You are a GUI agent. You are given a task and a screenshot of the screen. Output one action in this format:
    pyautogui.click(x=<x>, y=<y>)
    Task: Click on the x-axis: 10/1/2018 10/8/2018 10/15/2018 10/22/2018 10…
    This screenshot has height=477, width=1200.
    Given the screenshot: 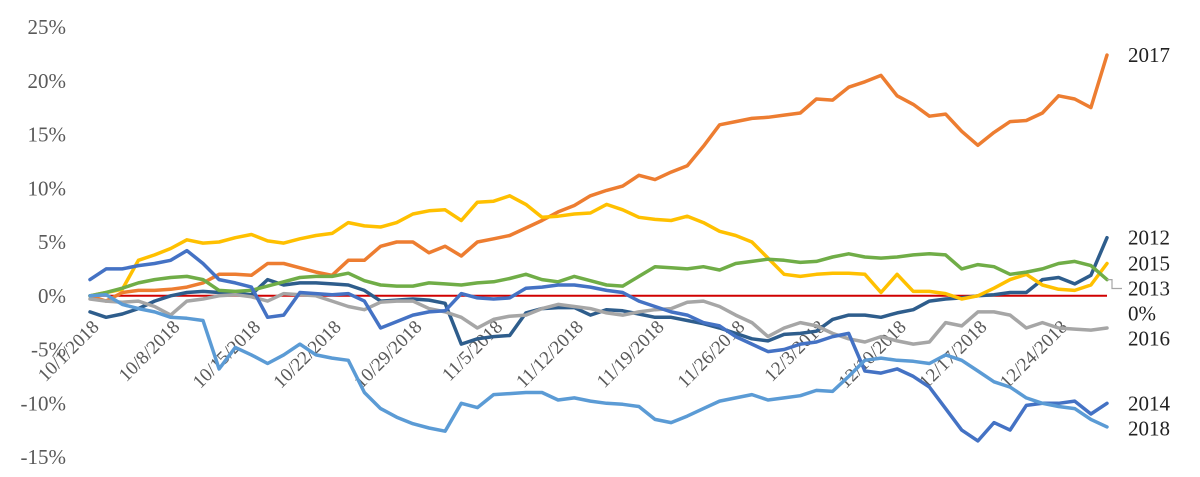 What is the action you would take?
    pyautogui.click(x=553, y=355)
    